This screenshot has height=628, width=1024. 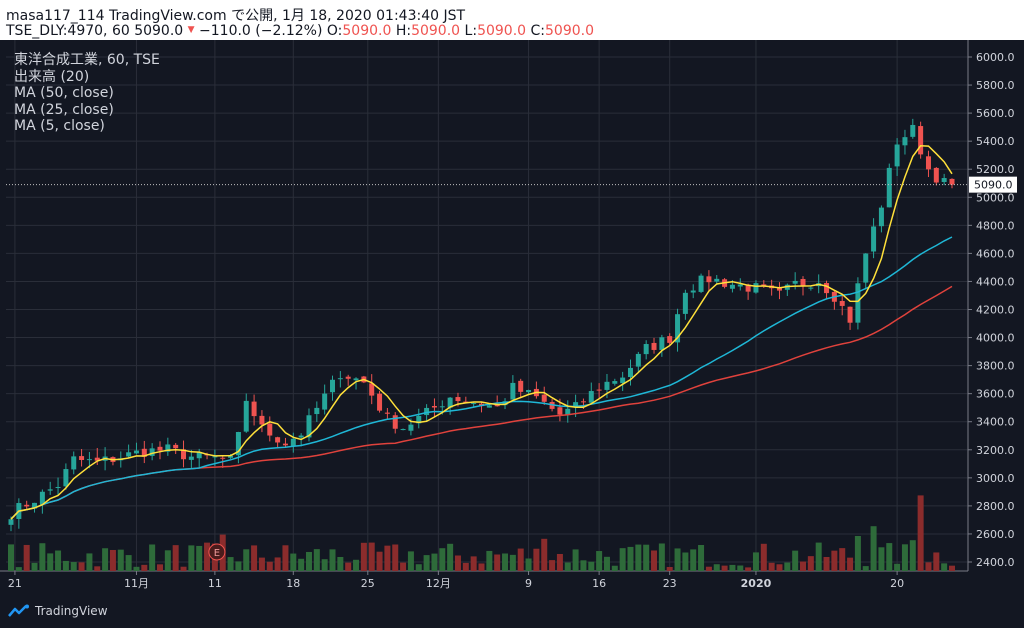 I want to click on indicator-ma25: MA (25, close), so click(x=64, y=109).